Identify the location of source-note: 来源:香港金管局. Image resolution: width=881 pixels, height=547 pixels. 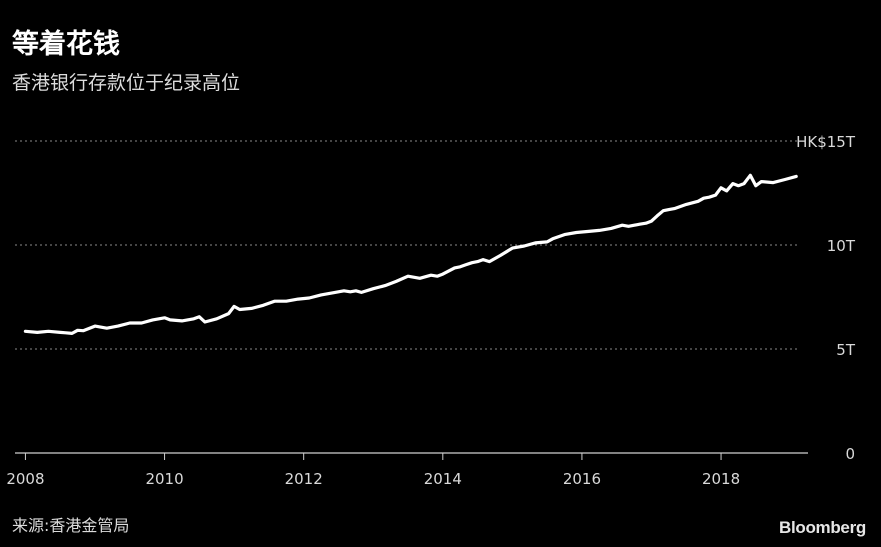
(71, 525).